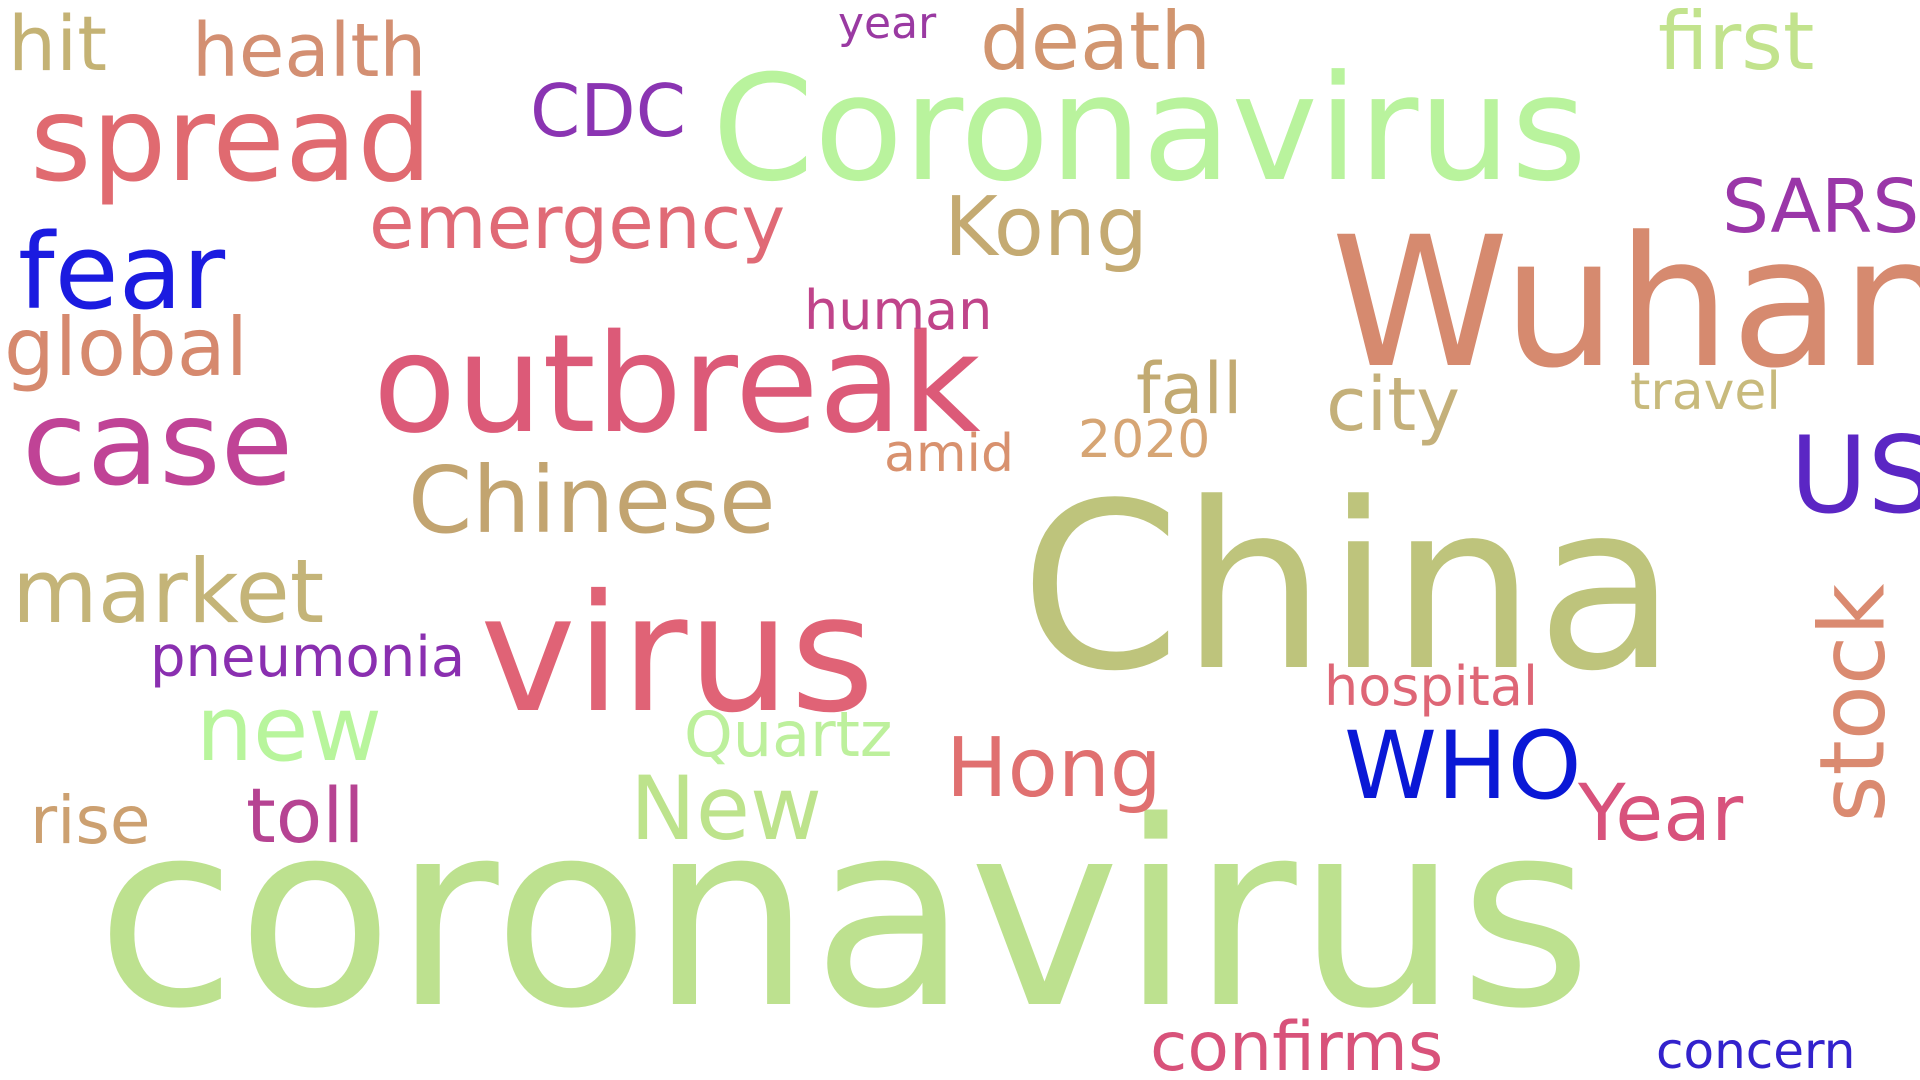 This screenshot has height=1080, width=1920. Describe the element at coordinates (126, 347) in the screenshot. I see `word-global: global` at that location.